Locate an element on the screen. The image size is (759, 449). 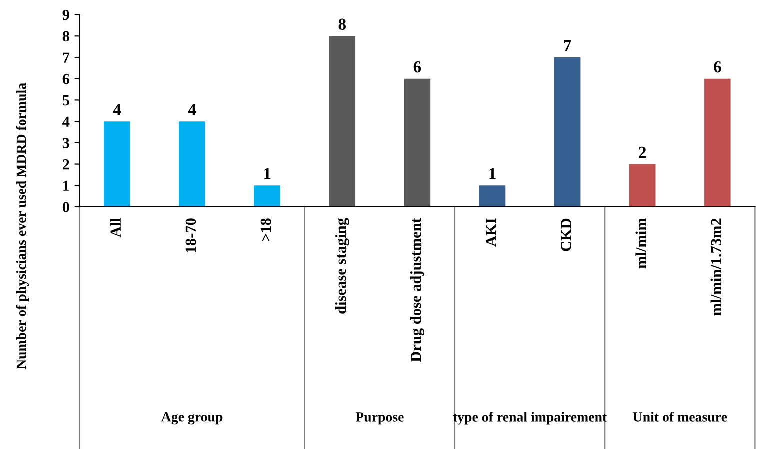
y-axis-title: Number of physicians ever used MDRD formula is located at coordinates (23, 226).